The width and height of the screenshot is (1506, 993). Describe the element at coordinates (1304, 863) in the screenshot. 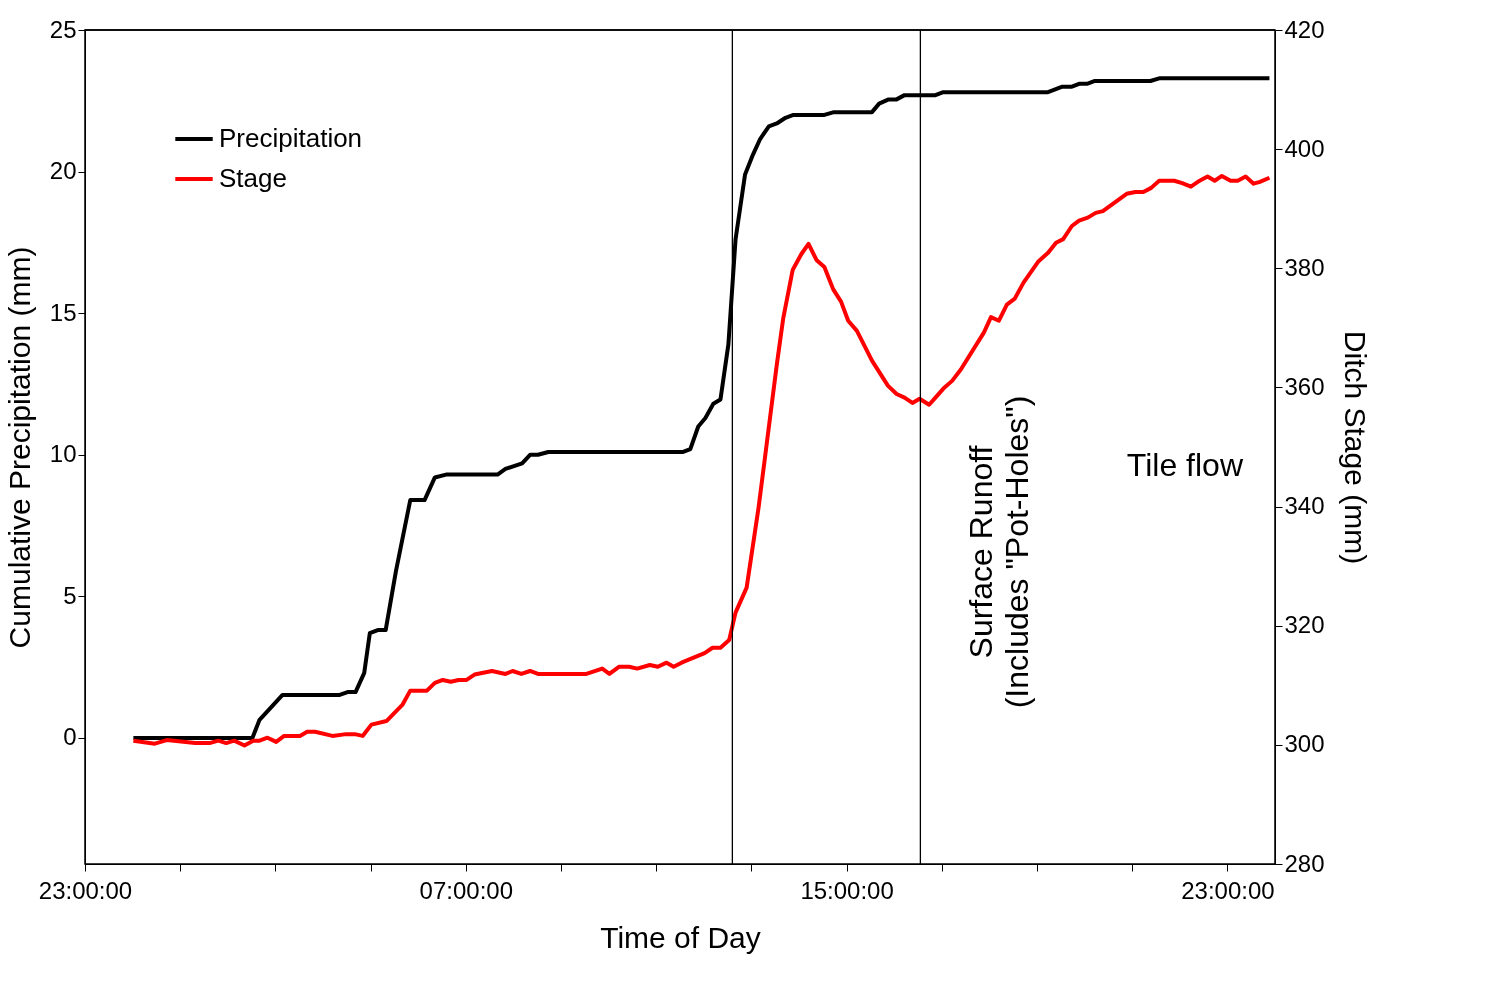

I see `y2-tick-label: 280` at that location.